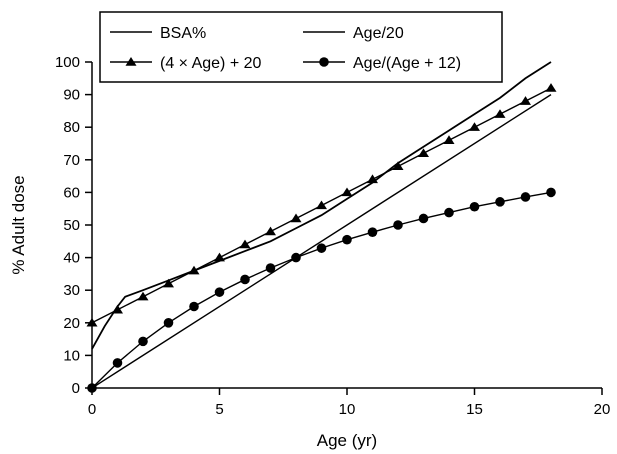 This screenshot has width=617, height=454. Describe the element at coordinates (285, 48) in the screenshot. I see `legend-items: BSA% Age/20 (4 × Age) + 20 Age/(Age + 12)` at that location.